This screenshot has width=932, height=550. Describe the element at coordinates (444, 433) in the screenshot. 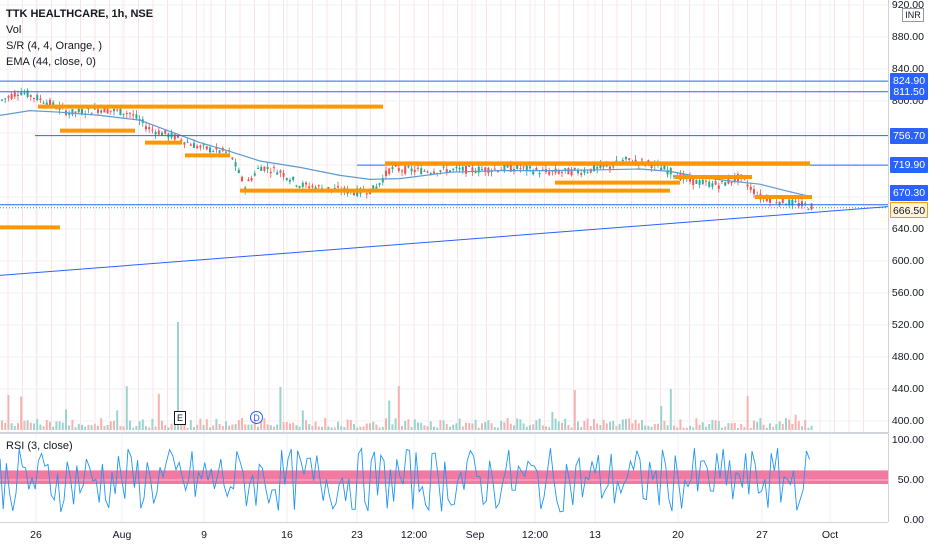

I see `pane-separator` at that location.